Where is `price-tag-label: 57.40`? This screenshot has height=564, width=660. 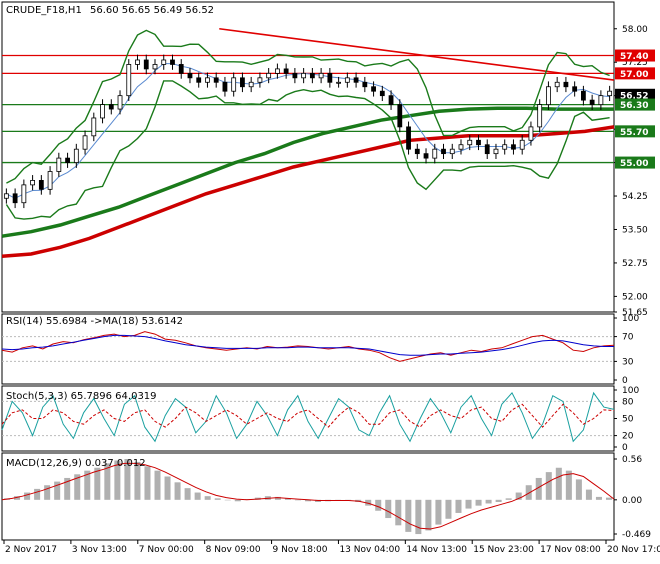 price-tag-label: 57.40 is located at coordinates (634, 57).